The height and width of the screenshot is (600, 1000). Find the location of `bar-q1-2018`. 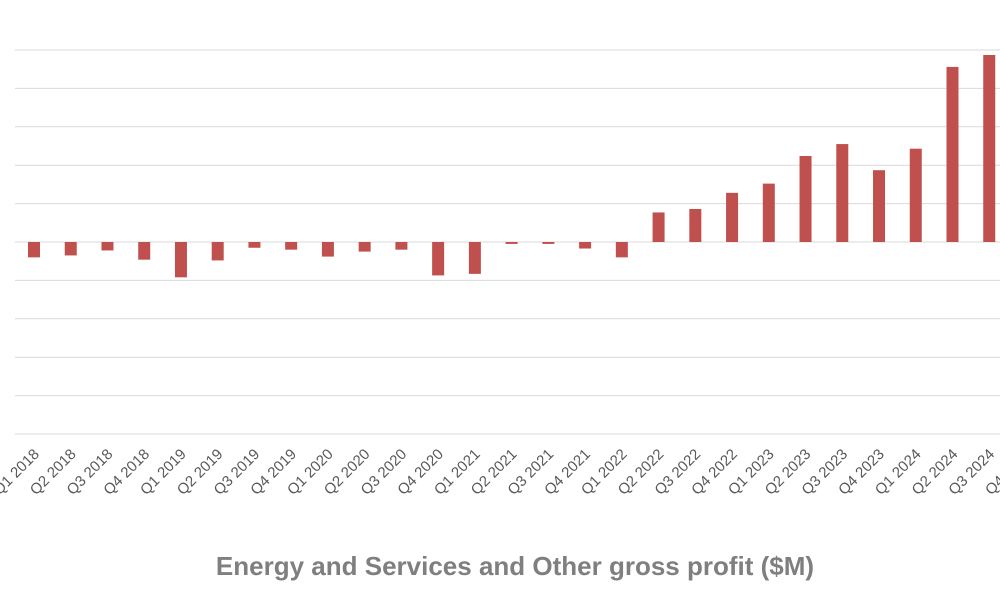

bar-q1-2018 is located at coordinates (34, 250).